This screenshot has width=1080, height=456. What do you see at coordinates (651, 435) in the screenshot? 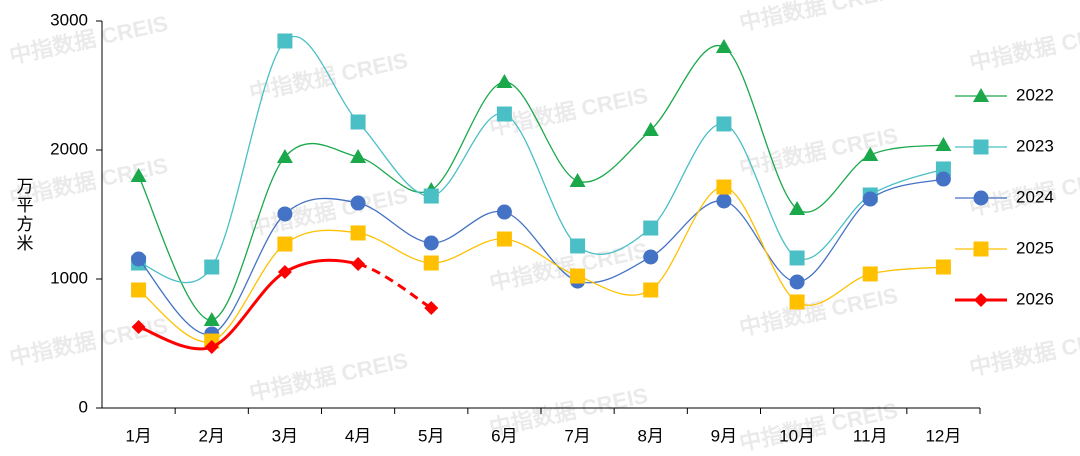
I see `x-tick-label: 8月` at bounding box center [651, 435].